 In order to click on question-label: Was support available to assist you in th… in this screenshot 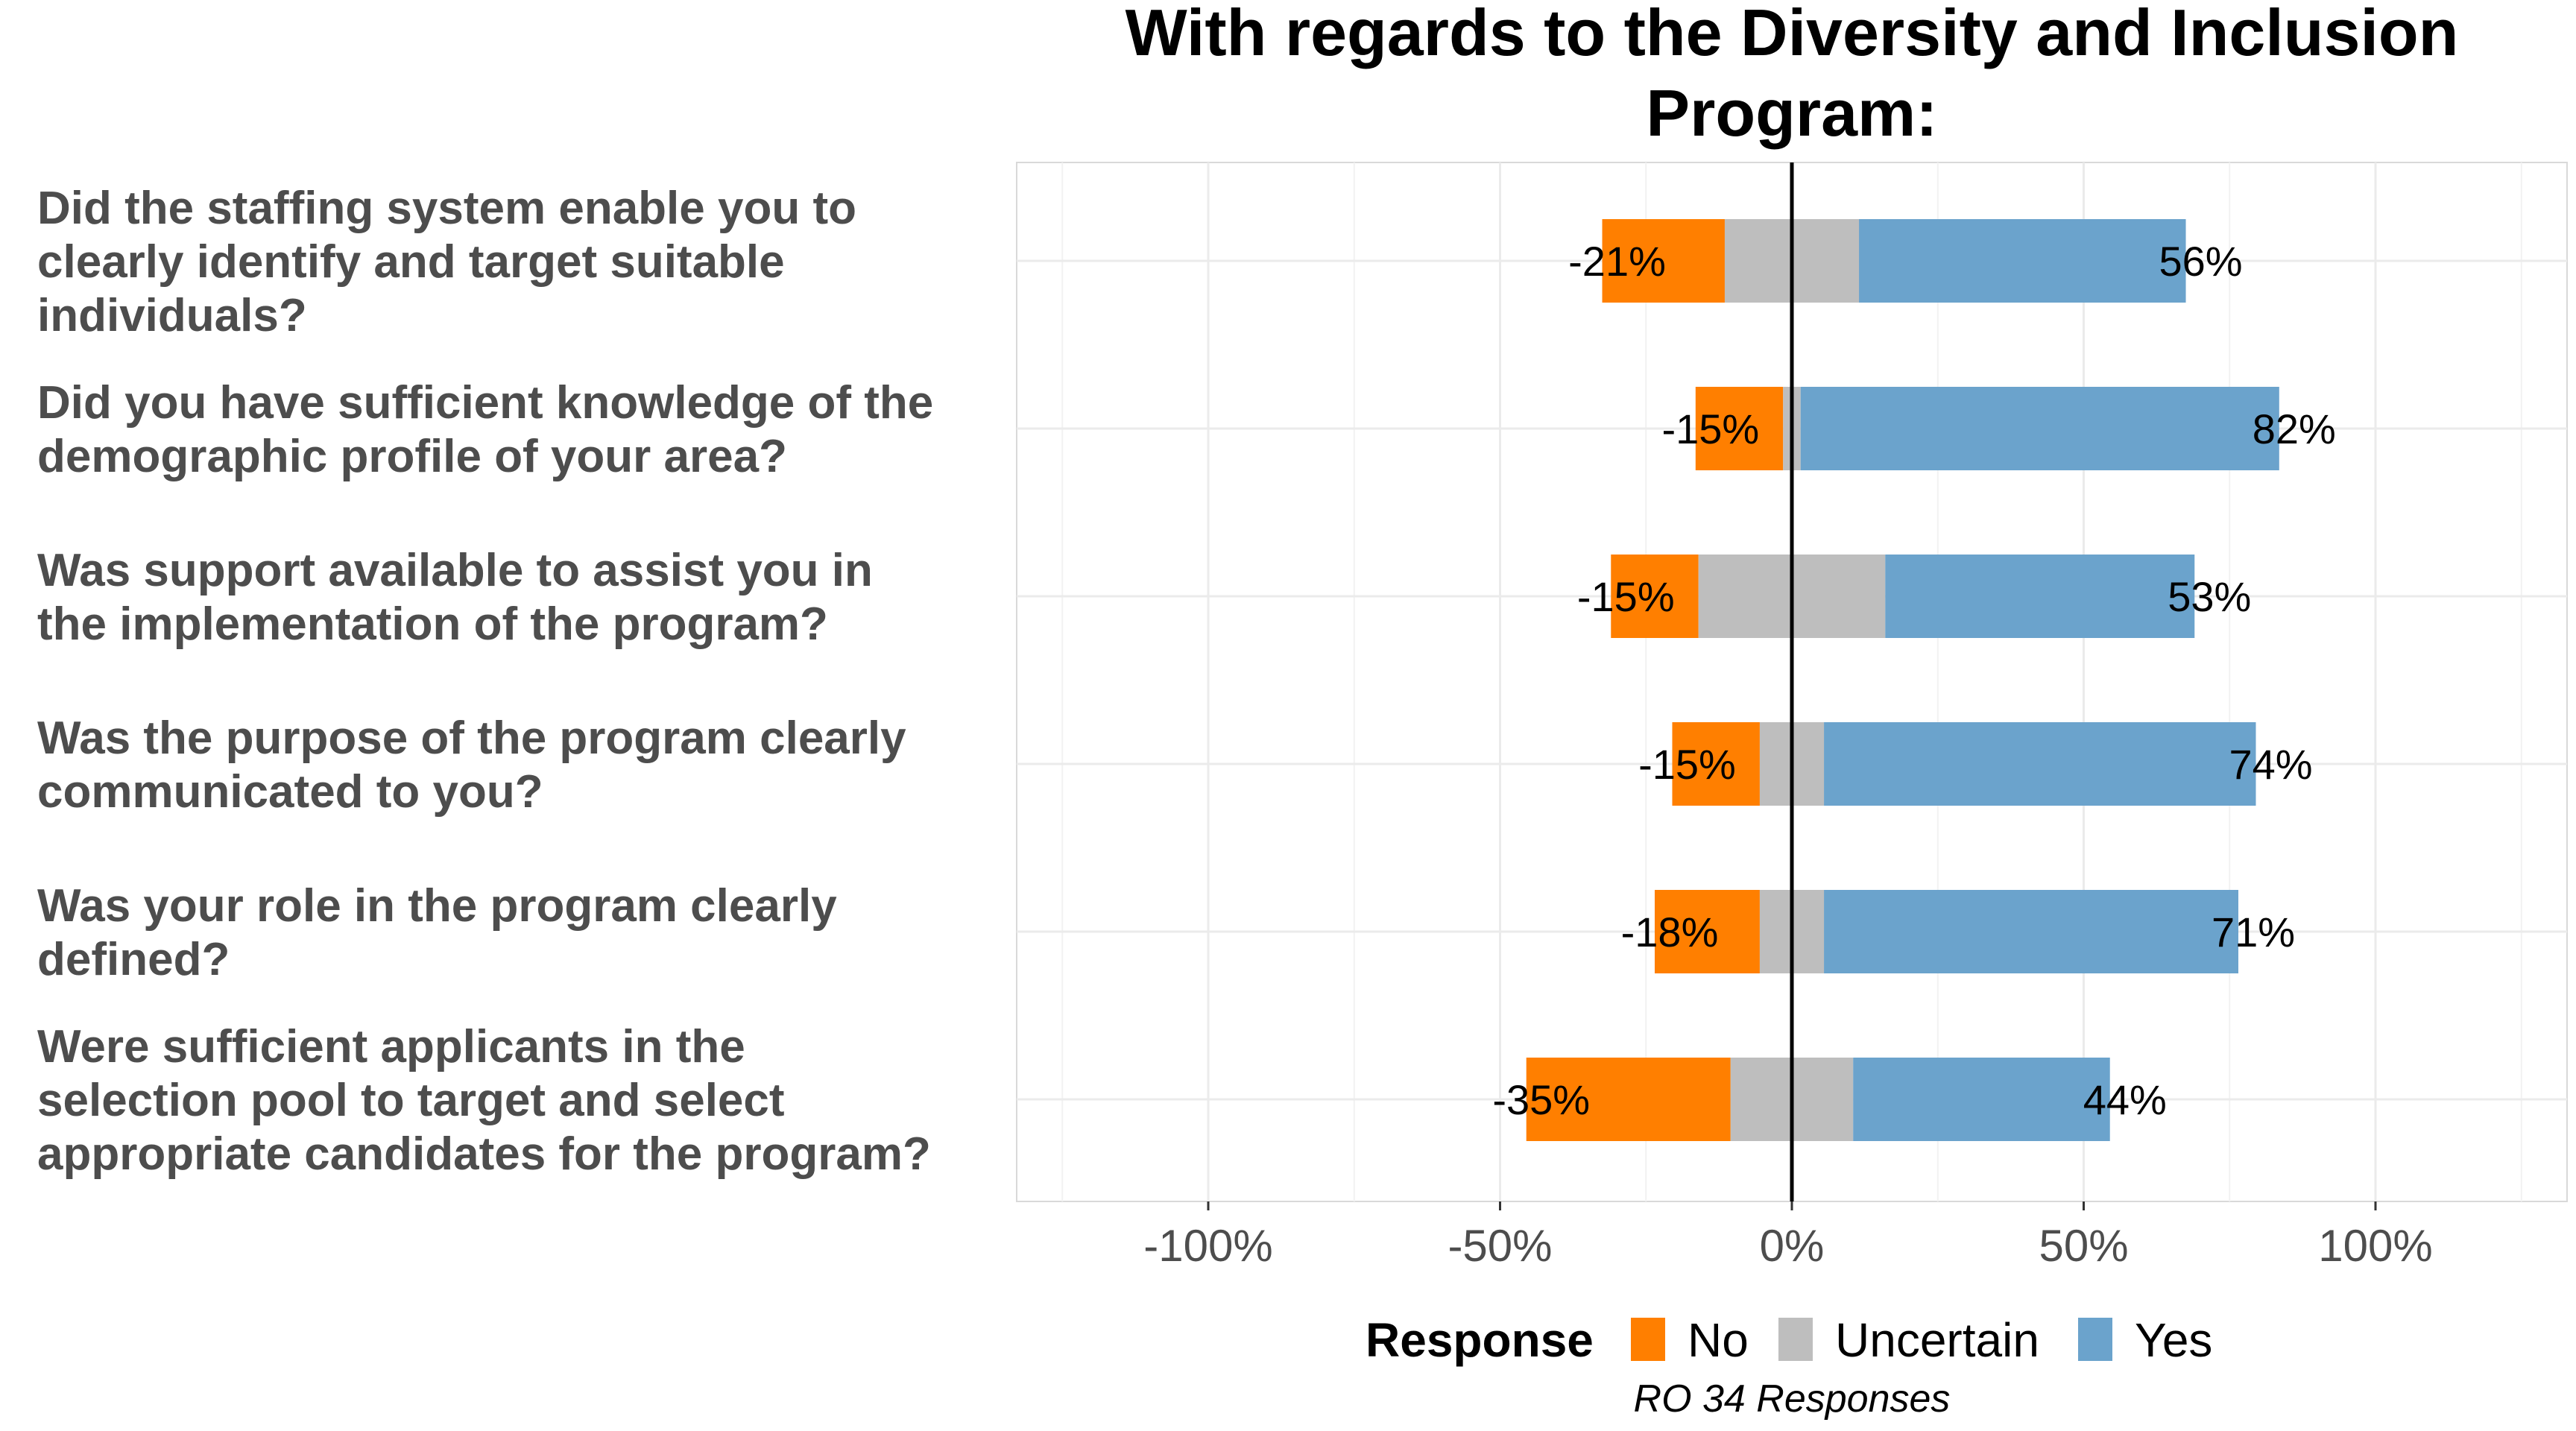, I will do `click(455, 598)`.